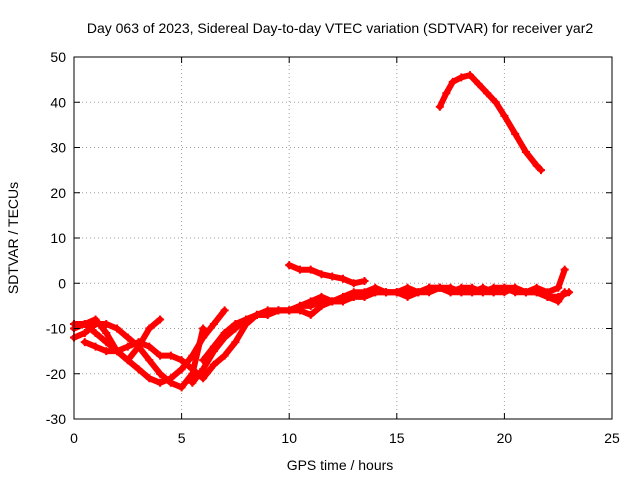 The image size is (640, 480). I want to click on y-tick-label: 10, so click(58, 238).